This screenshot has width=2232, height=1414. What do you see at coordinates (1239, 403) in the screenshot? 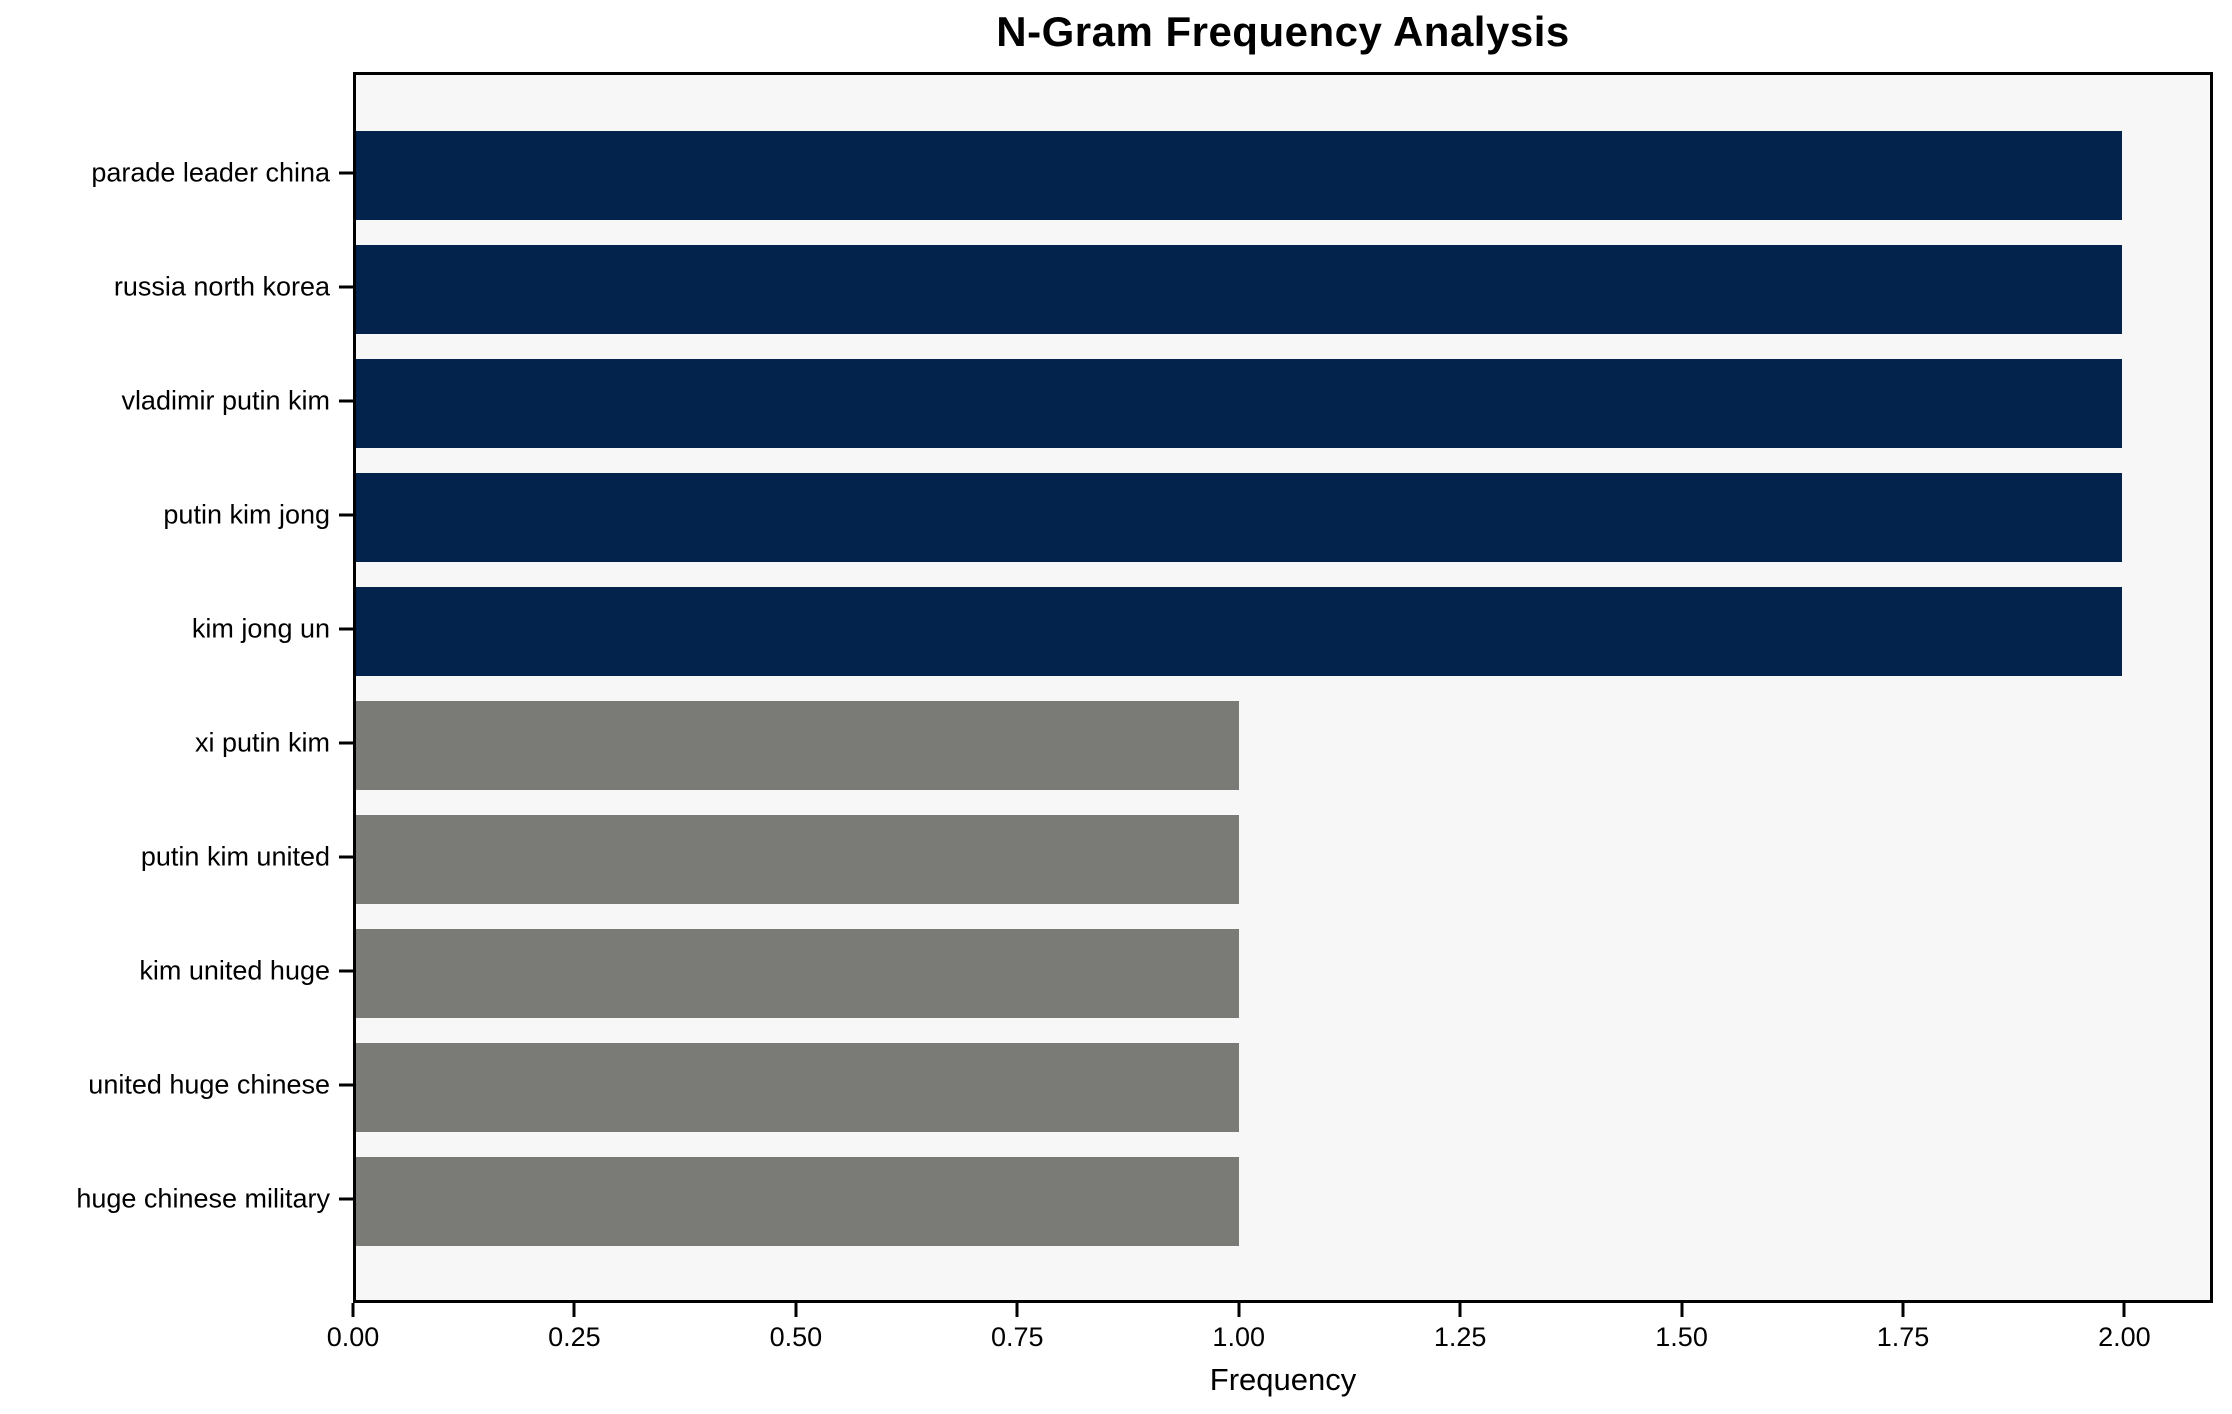
I see `bar-vladimir-putin-kim` at bounding box center [1239, 403].